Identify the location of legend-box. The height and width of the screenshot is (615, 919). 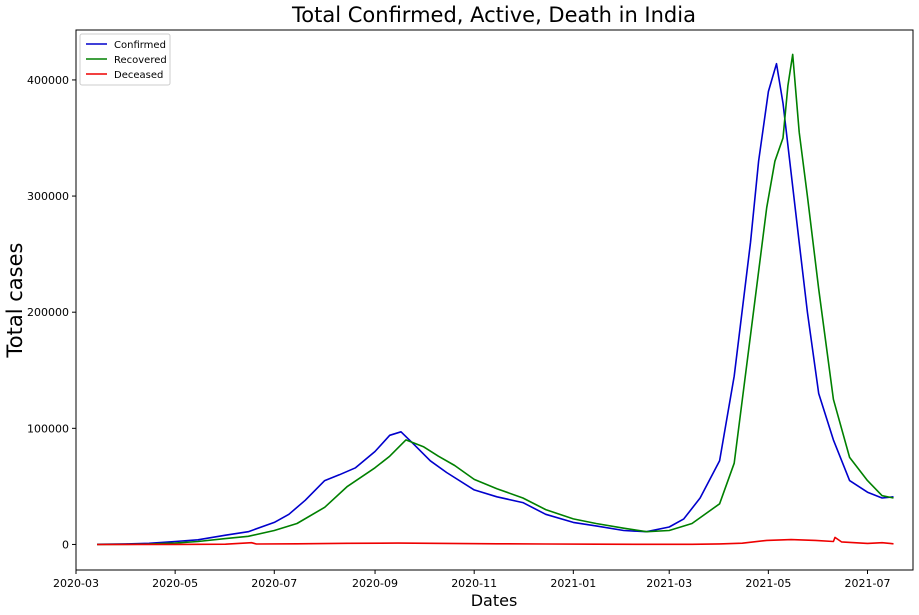
(125, 59).